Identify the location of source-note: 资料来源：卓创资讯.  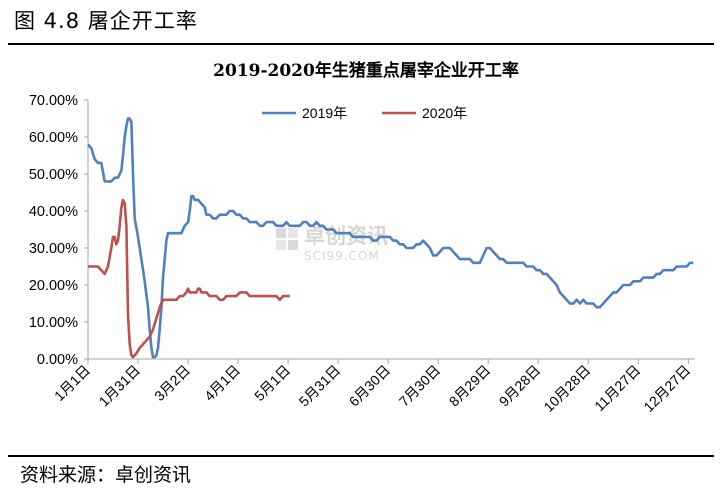
(106, 475).